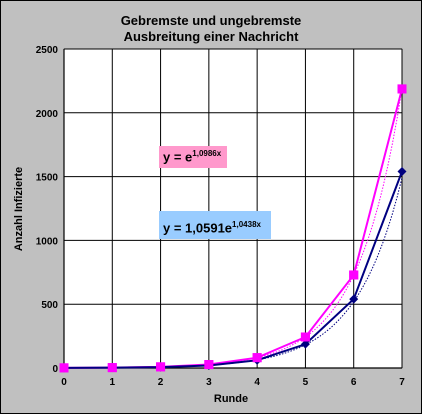 This screenshot has width=422, height=414. I want to click on equation-1-exponent: 1,0986x, so click(207, 153).